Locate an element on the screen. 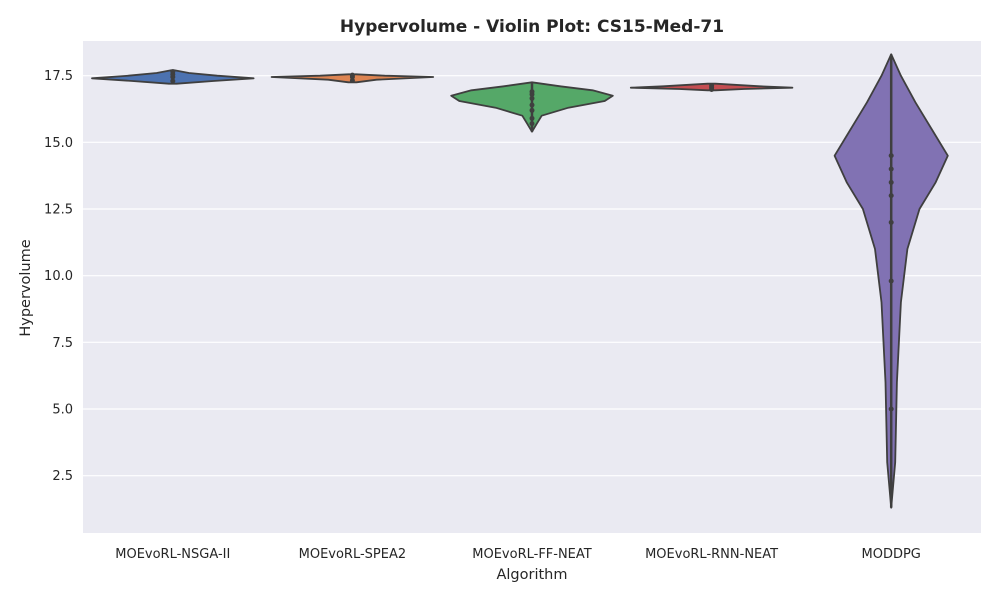 The height and width of the screenshot is (600, 1000). y-tick-label: 7.5 is located at coordinates (62, 343).